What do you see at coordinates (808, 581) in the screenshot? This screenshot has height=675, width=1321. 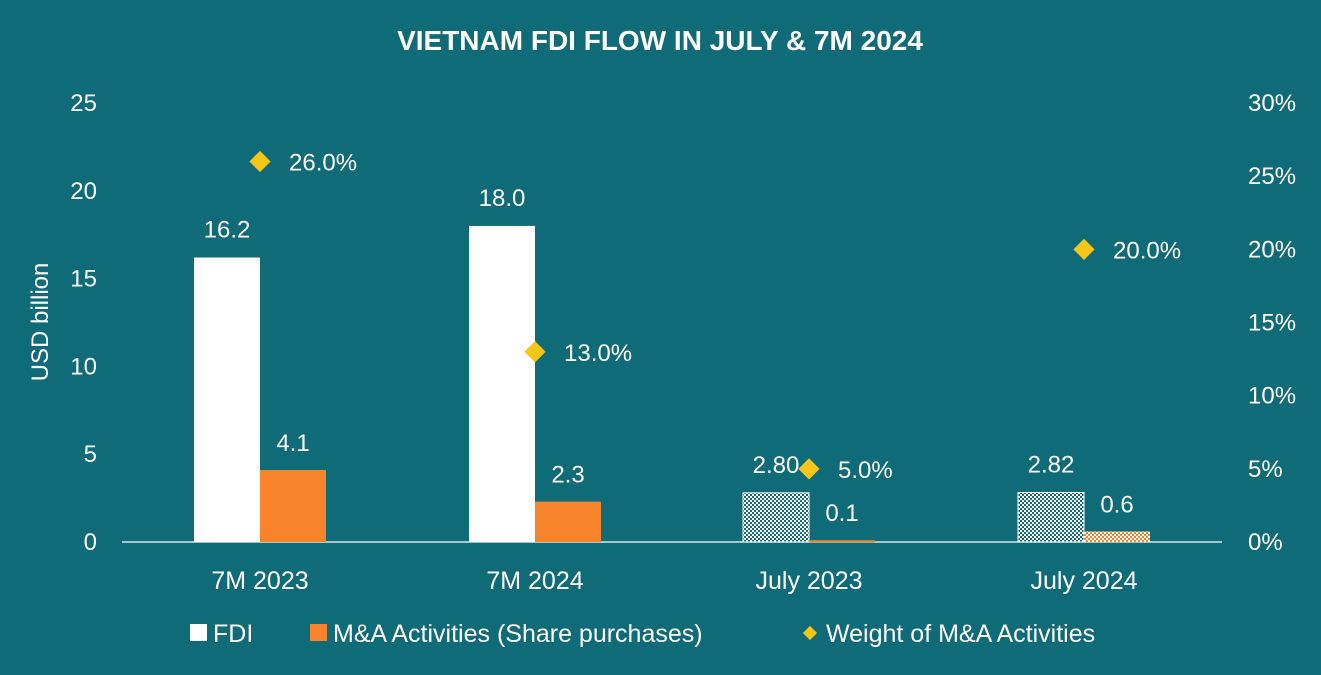 I see `category-label-2: July 2023` at bounding box center [808, 581].